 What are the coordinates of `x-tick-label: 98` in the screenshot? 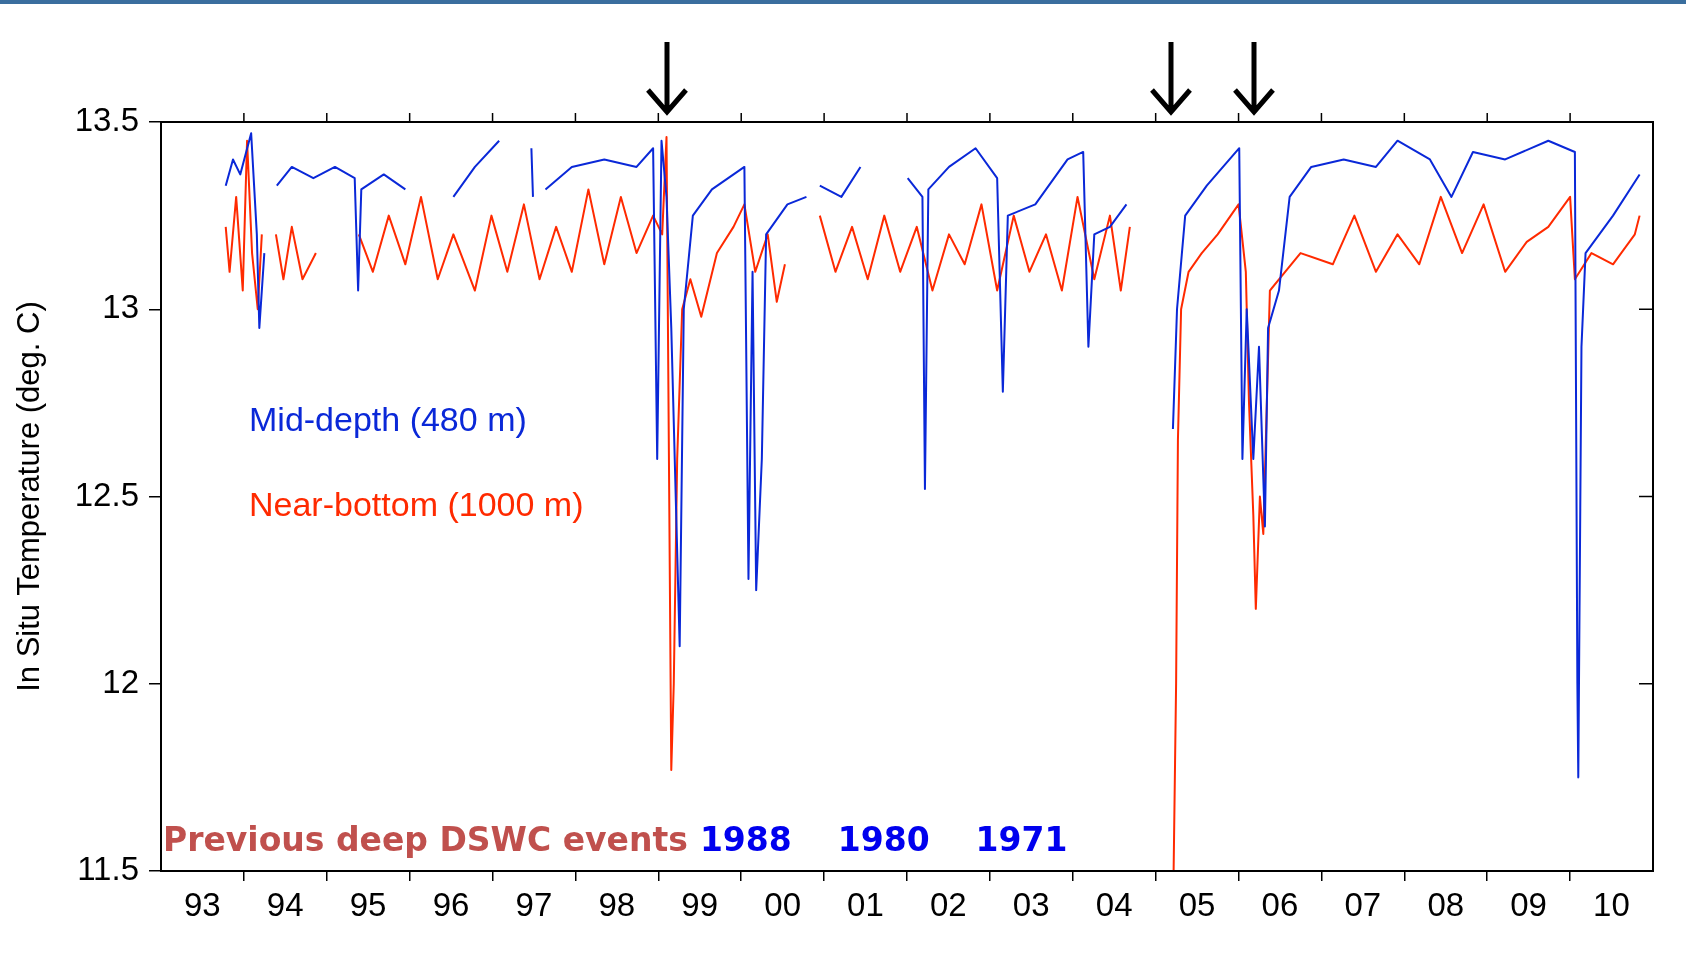 It's located at (617, 904).